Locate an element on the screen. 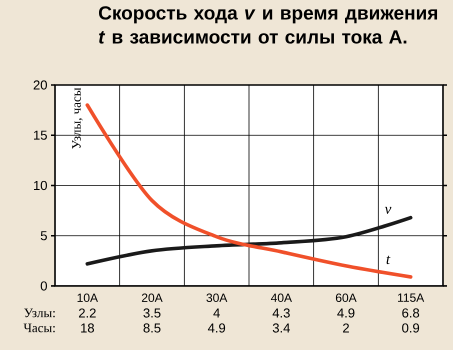  data-label: 18 is located at coordinates (87, 328).